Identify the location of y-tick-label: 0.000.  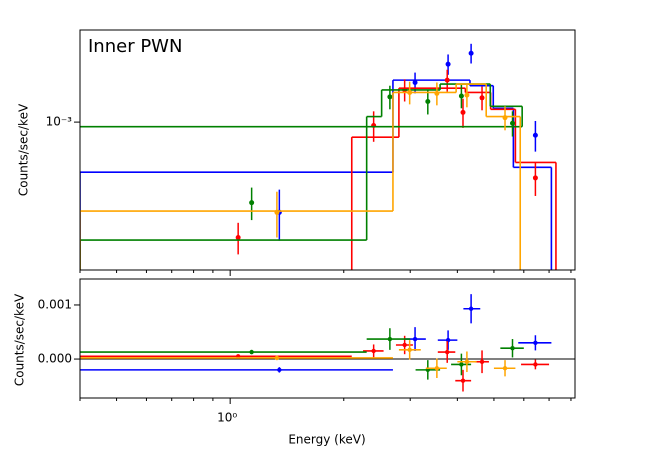
(55, 359).